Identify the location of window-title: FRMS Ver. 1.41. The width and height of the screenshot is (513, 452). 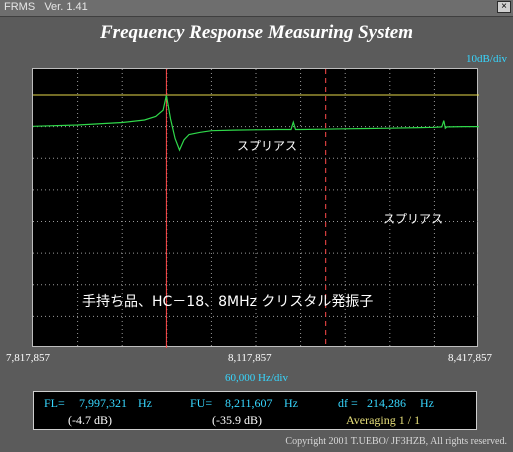
(46, 7).